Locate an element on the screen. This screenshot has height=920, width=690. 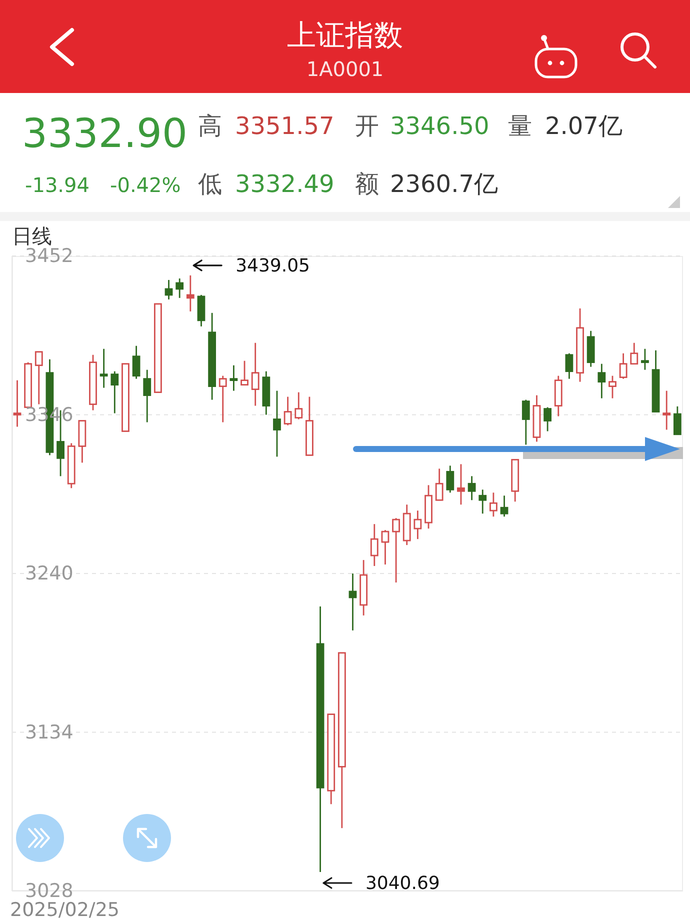
annotation: 3040.69 is located at coordinates (402, 883).